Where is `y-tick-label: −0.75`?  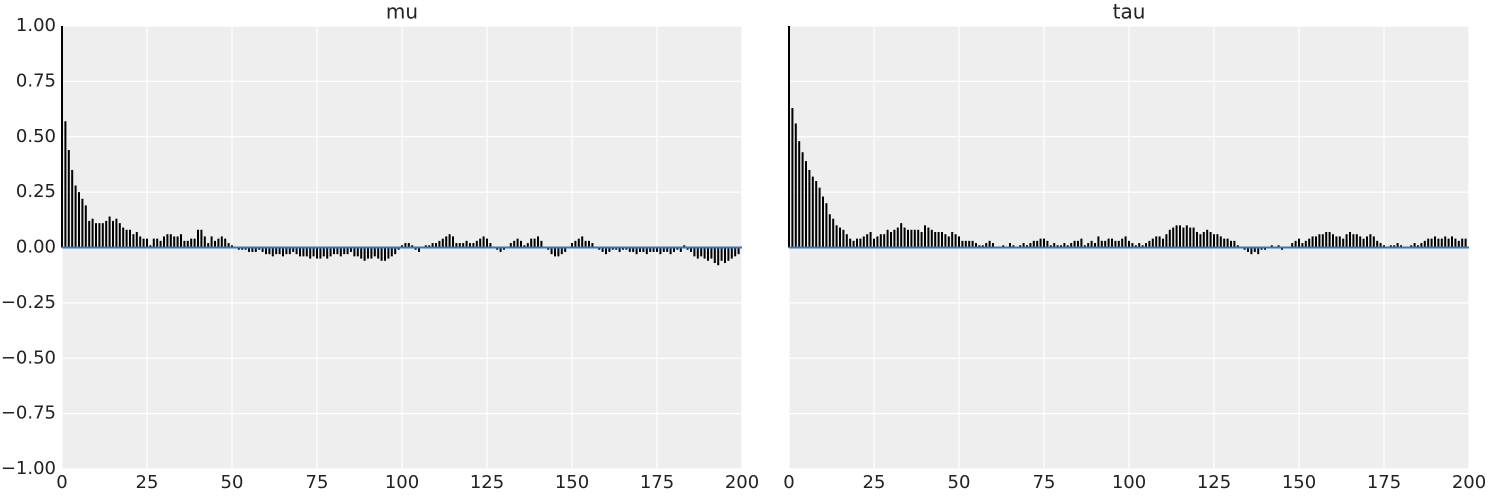
y-tick-label: −0.75 is located at coordinates (28, 413).